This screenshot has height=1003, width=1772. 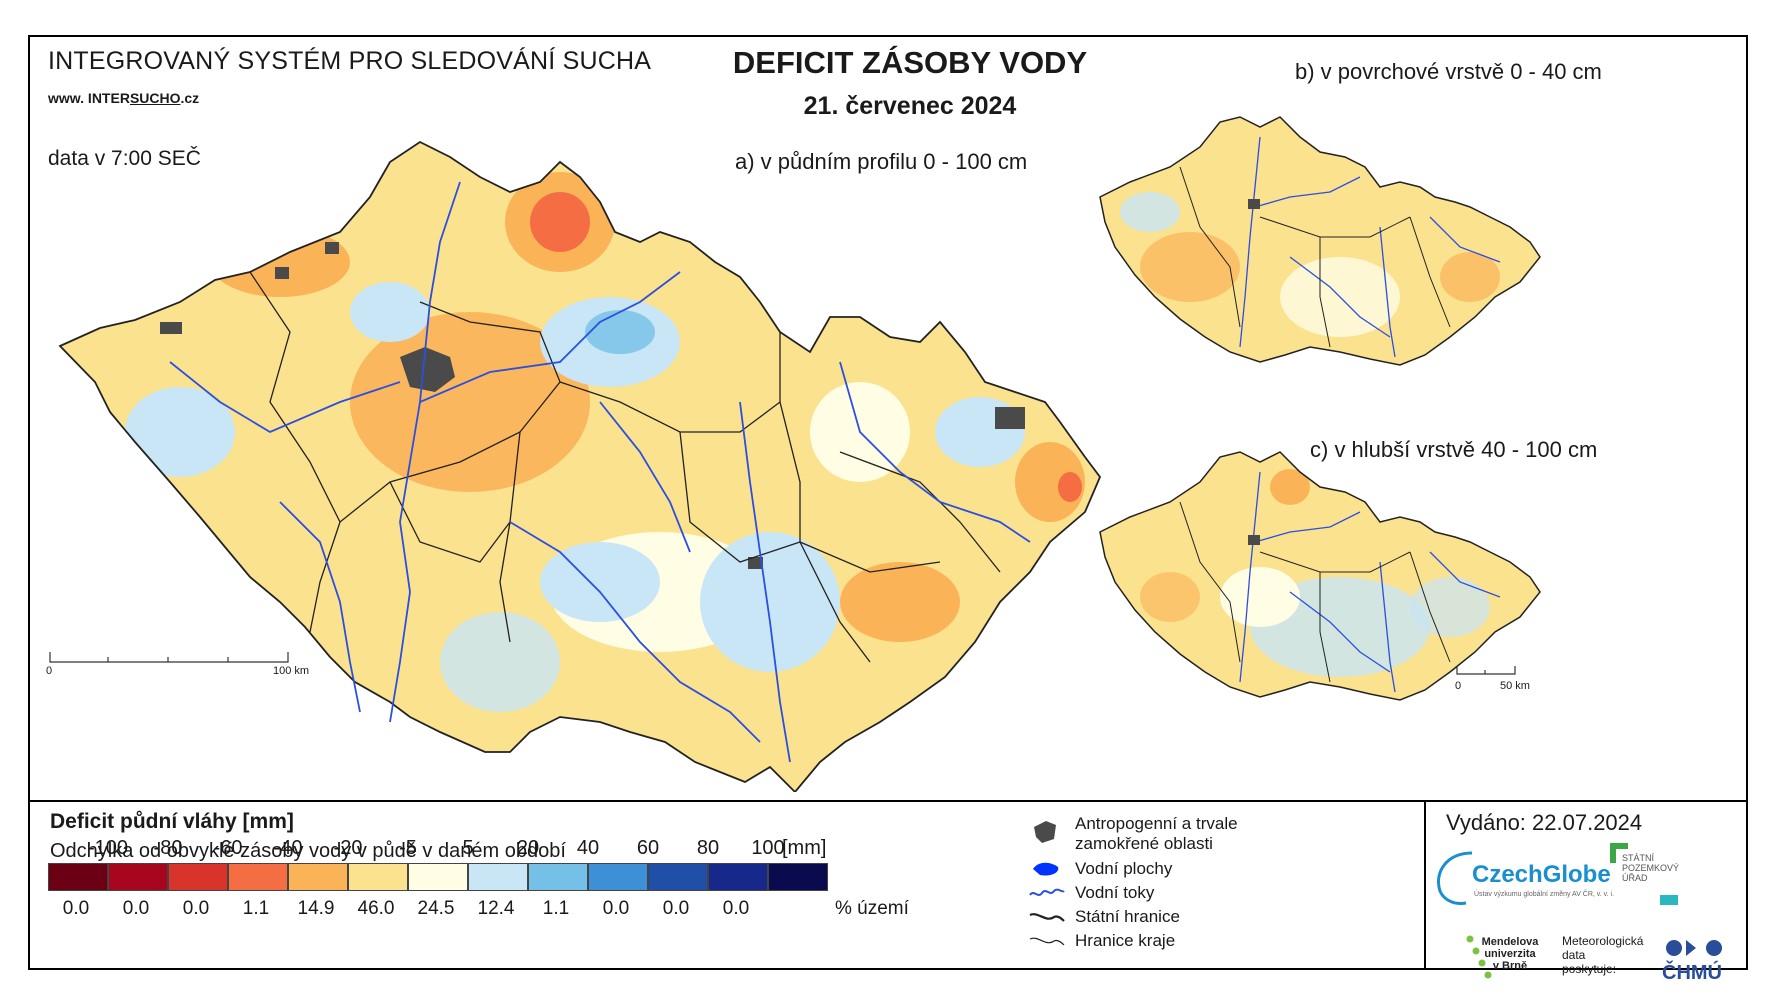 I want to click on legend-urban-label-2: zamokřené oblasti, so click(x=1144, y=843).